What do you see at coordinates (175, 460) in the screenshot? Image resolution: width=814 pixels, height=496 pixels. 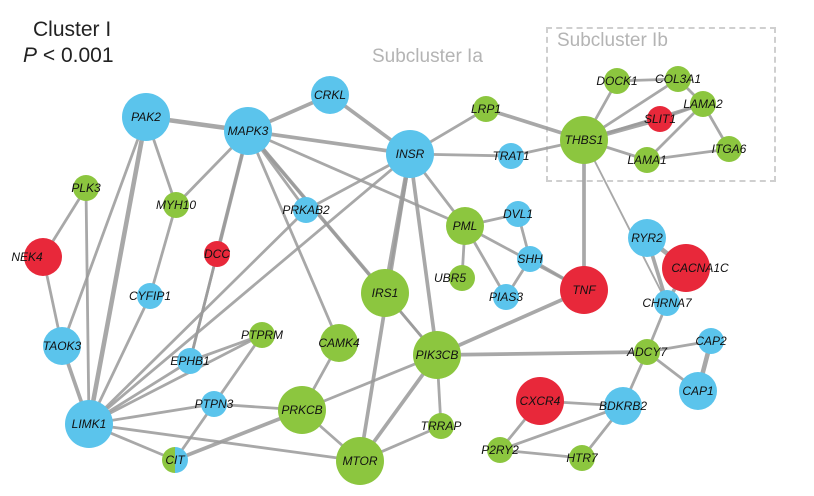 I see `node-label: CIT` at bounding box center [175, 460].